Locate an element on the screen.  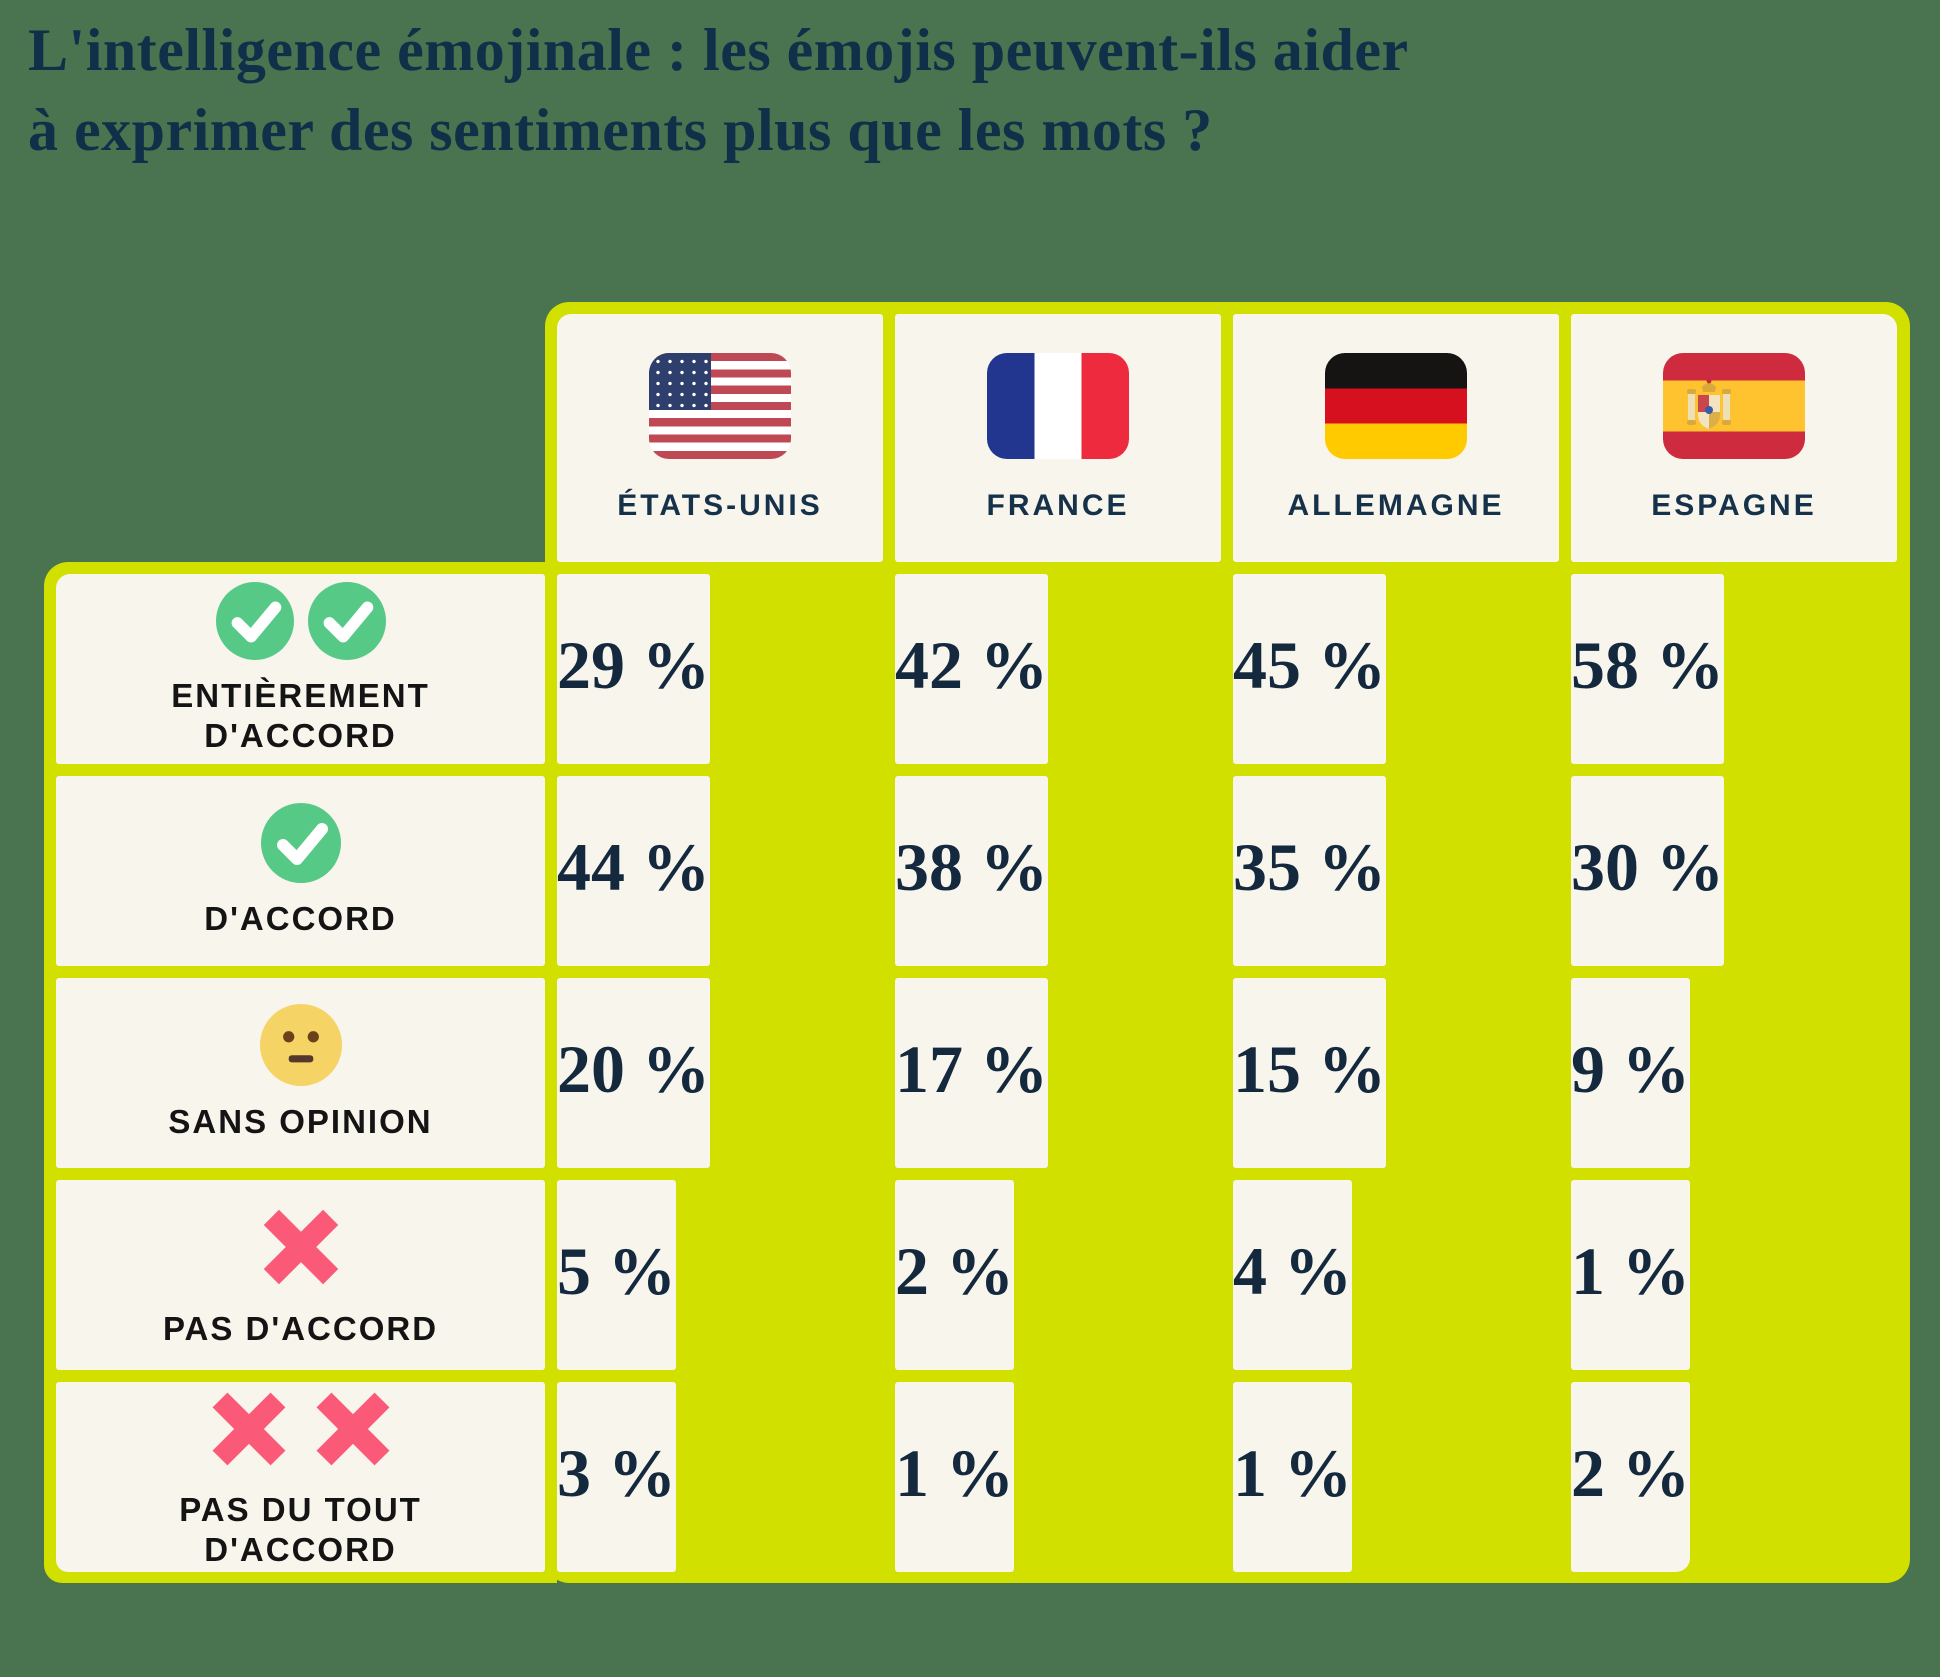
row-label-cell-no-opinion: SANS OPINION is located at coordinates (300, 1073).